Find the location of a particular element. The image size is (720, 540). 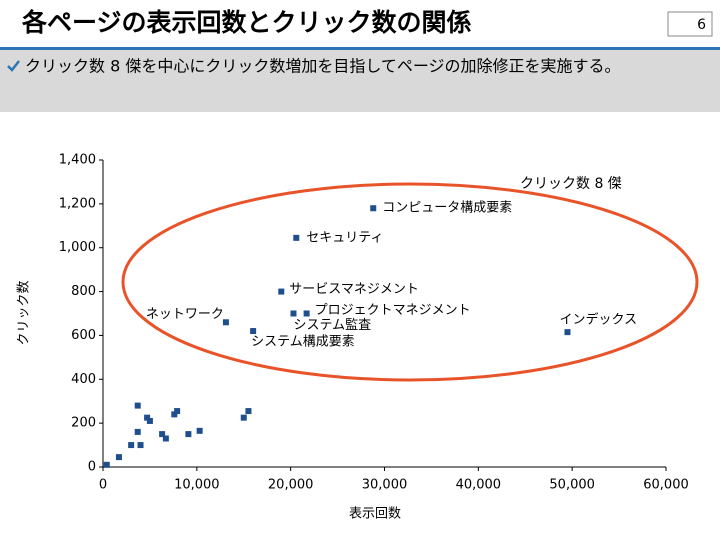

x-tick-label: 50,000 is located at coordinates (572, 485).